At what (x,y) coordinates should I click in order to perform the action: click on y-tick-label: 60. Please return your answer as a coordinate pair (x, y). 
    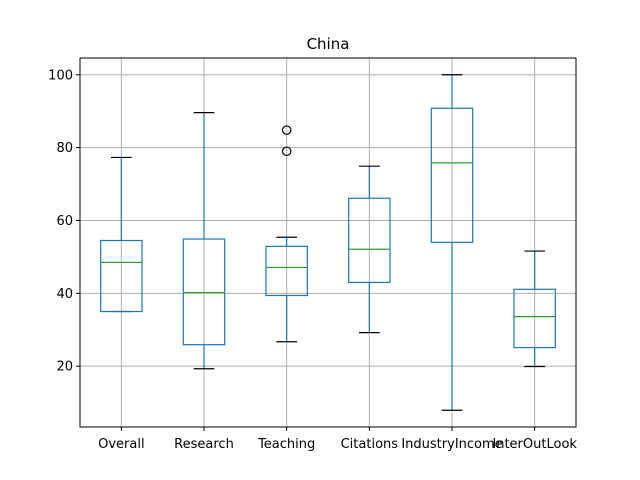
    Looking at the image, I should click on (64, 221).